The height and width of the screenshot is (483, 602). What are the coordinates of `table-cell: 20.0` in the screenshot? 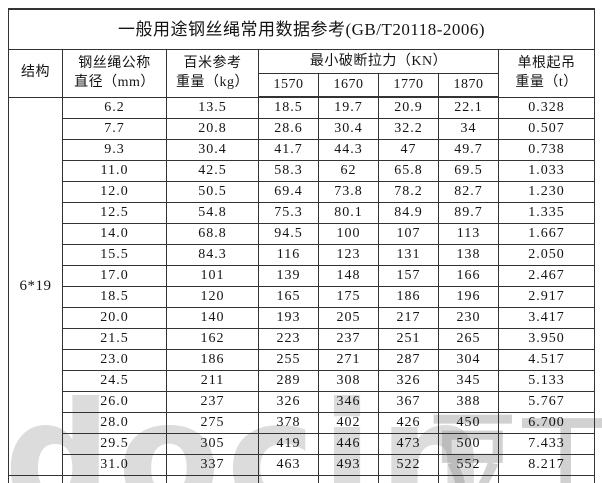 It's located at (114, 318).